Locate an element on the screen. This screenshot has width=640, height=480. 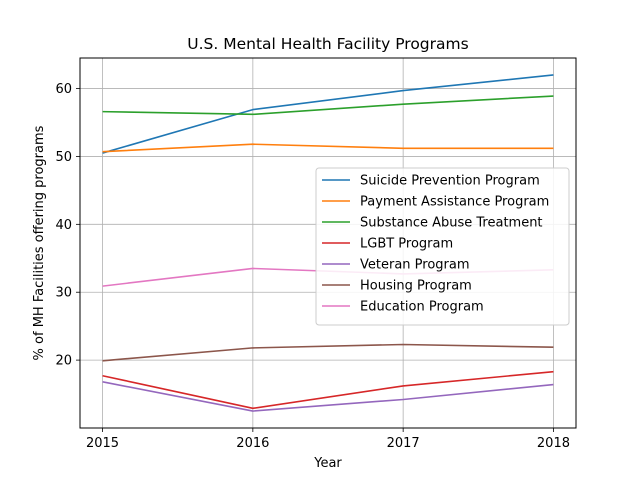
series-line-suicide-prevention-program is located at coordinates (328, 114).